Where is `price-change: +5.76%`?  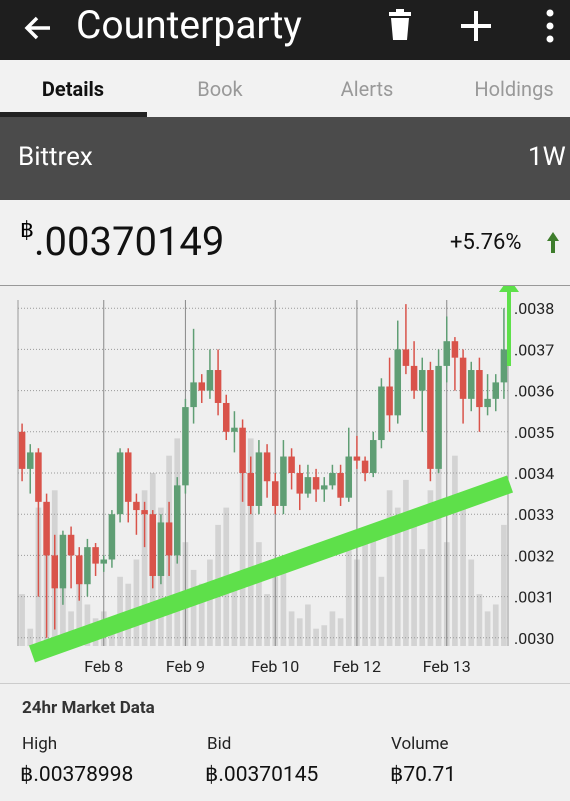 price-change: +5.76% is located at coordinates (486, 242).